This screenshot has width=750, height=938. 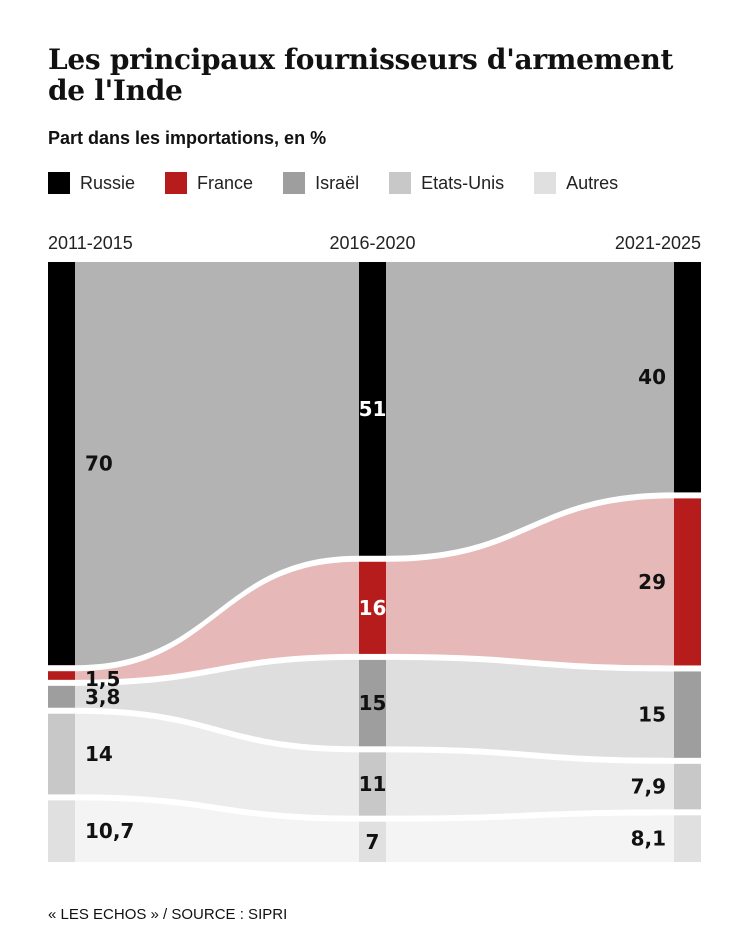 I want to click on bar-etats-unis-2016-2020, so click(x=372, y=784).